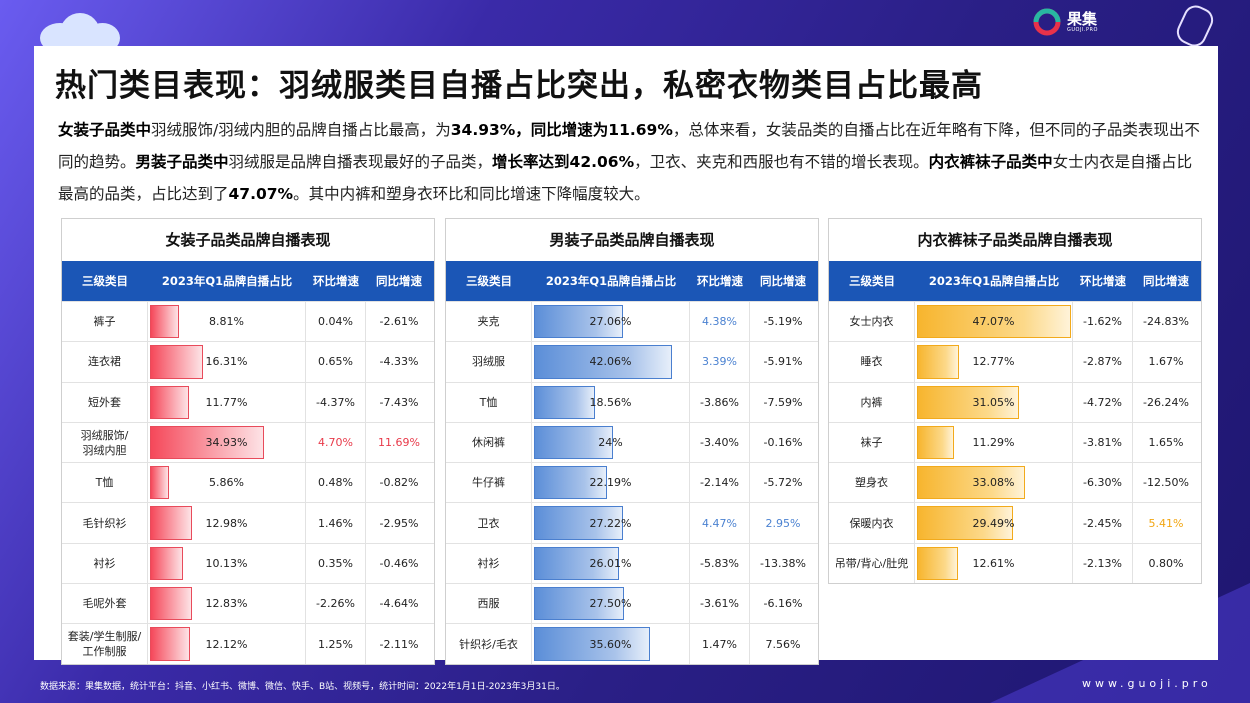 The width and height of the screenshot is (1250, 703). What do you see at coordinates (1166, 402) in the screenshot?
I see `yoy-growth-cell: -26.24%` at bounding box center [1166, 402].